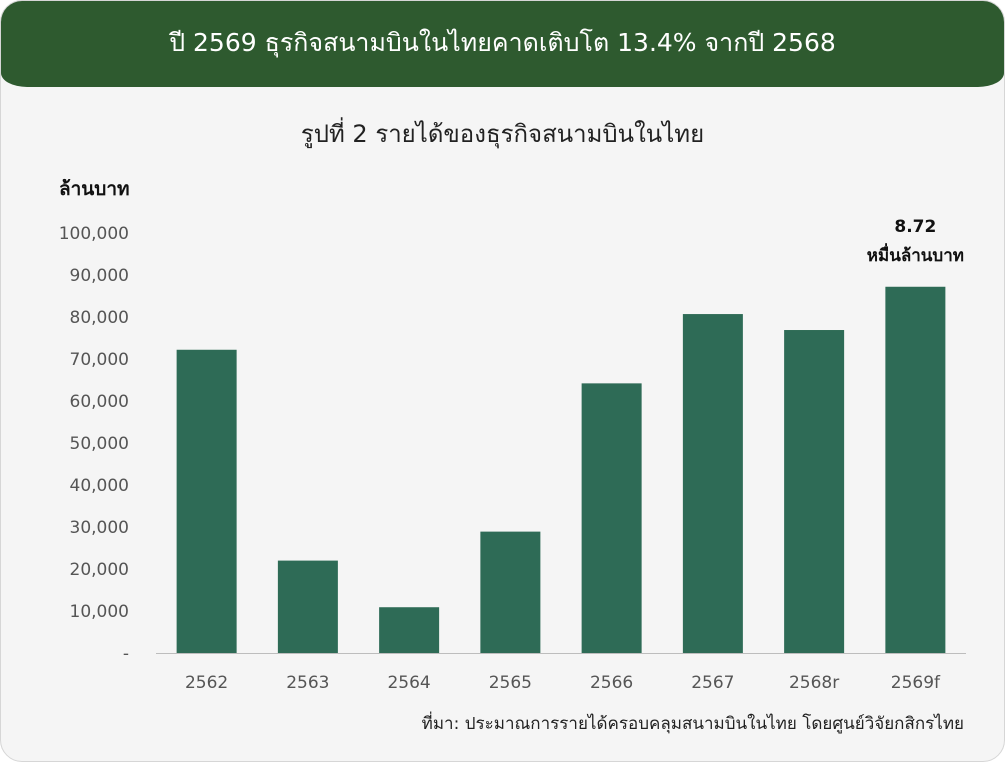 The height and width of the screenshot is (762, 1005). Describe the element at coordinates (712, 683) in the screenshot. I see `x-tick-label: 2567` at that location.